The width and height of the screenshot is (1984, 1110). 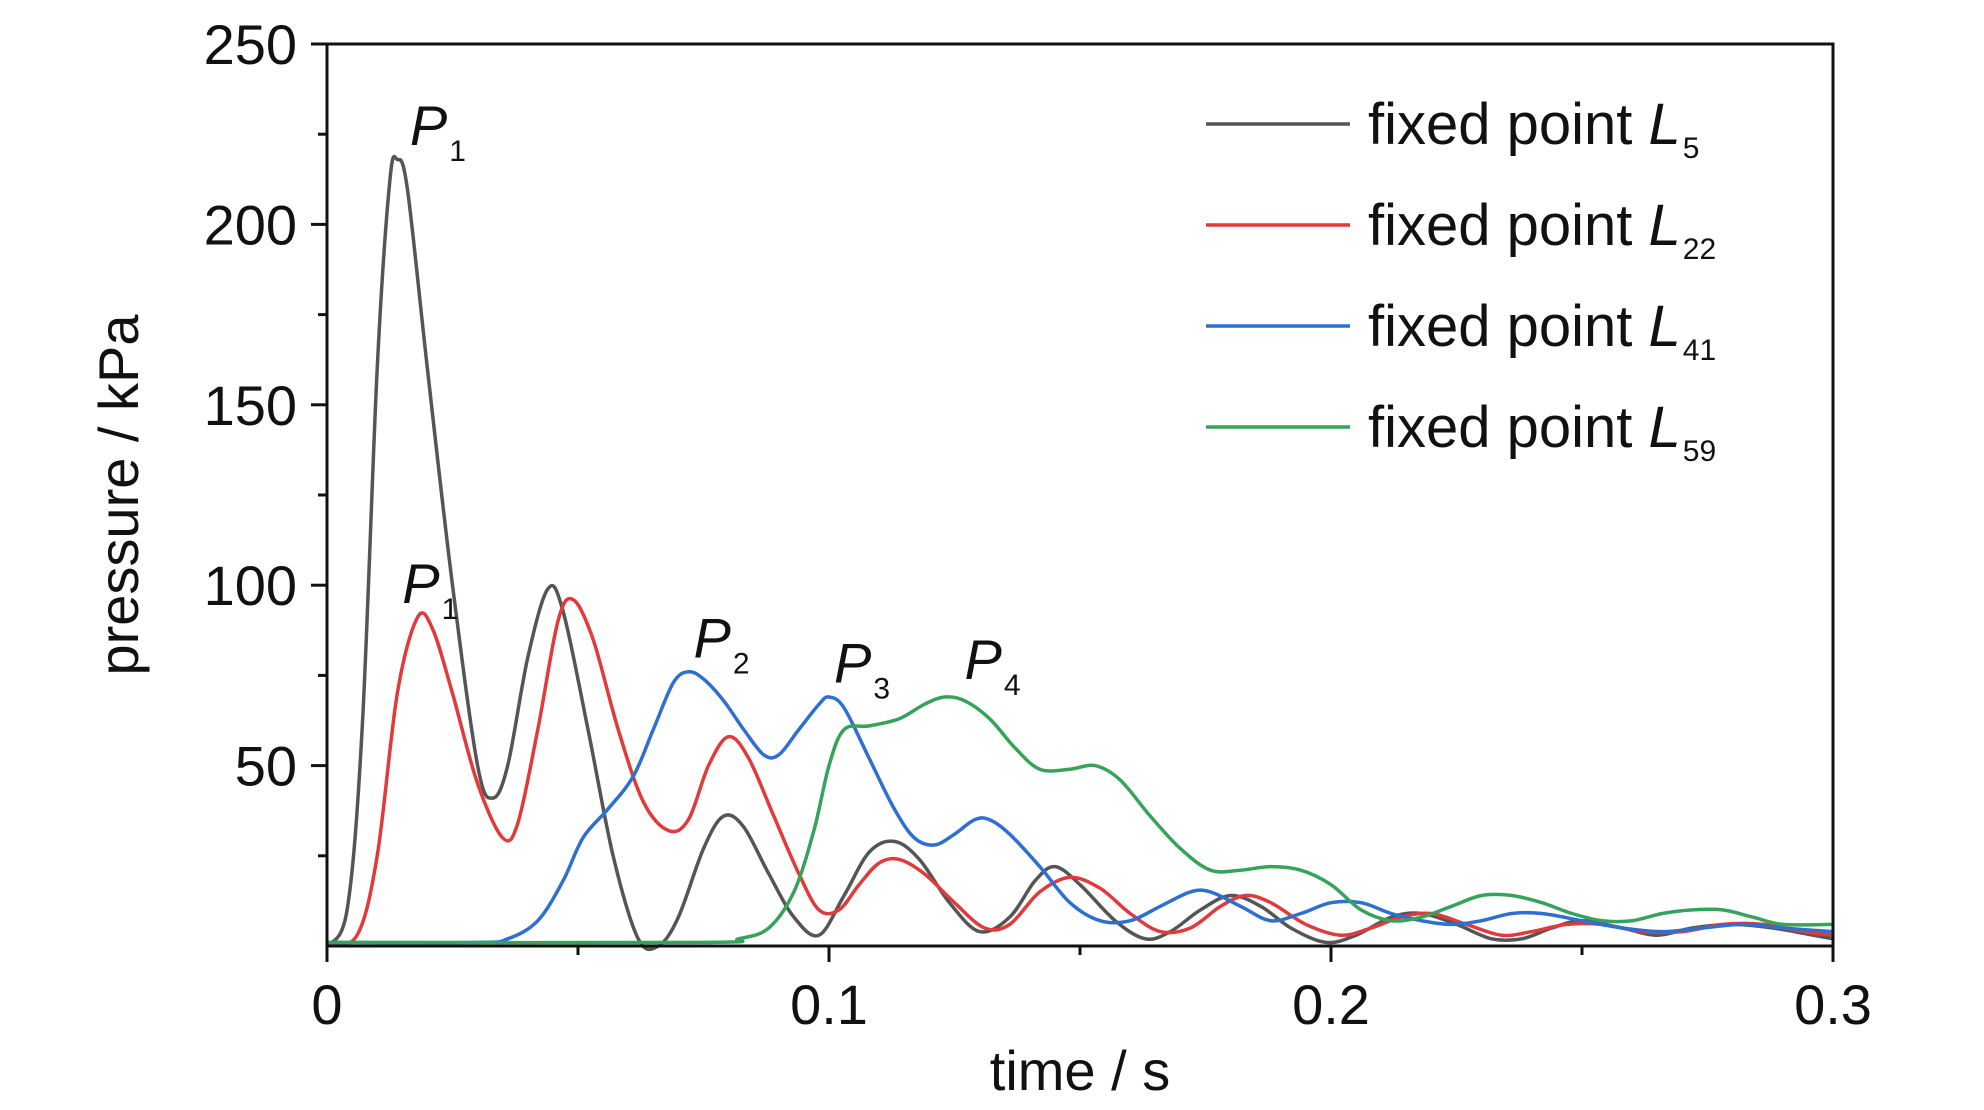 What do you see at coordinates (829, 1004) in the screenshot?
I see `x-tick-label: 0.1` at bounding box center [829, 1004].